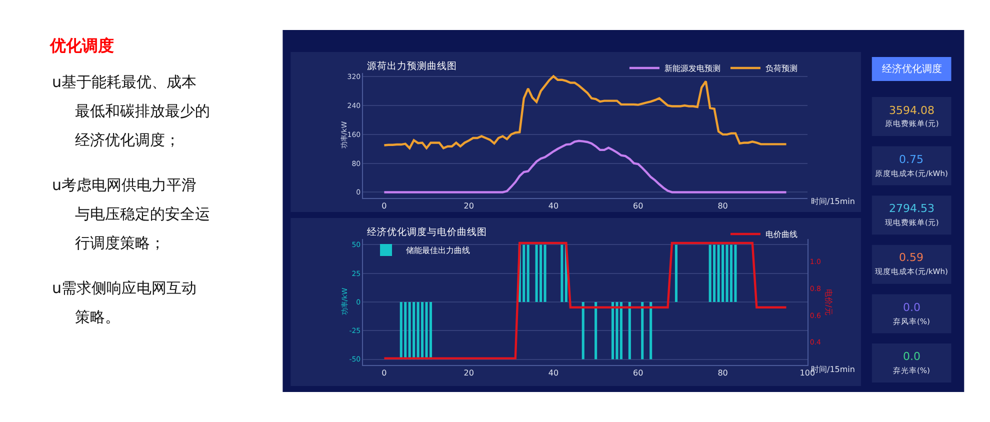 The height and width of the screenshot is (422, 990). I want to click on text: 0.75, so click(911, 159).